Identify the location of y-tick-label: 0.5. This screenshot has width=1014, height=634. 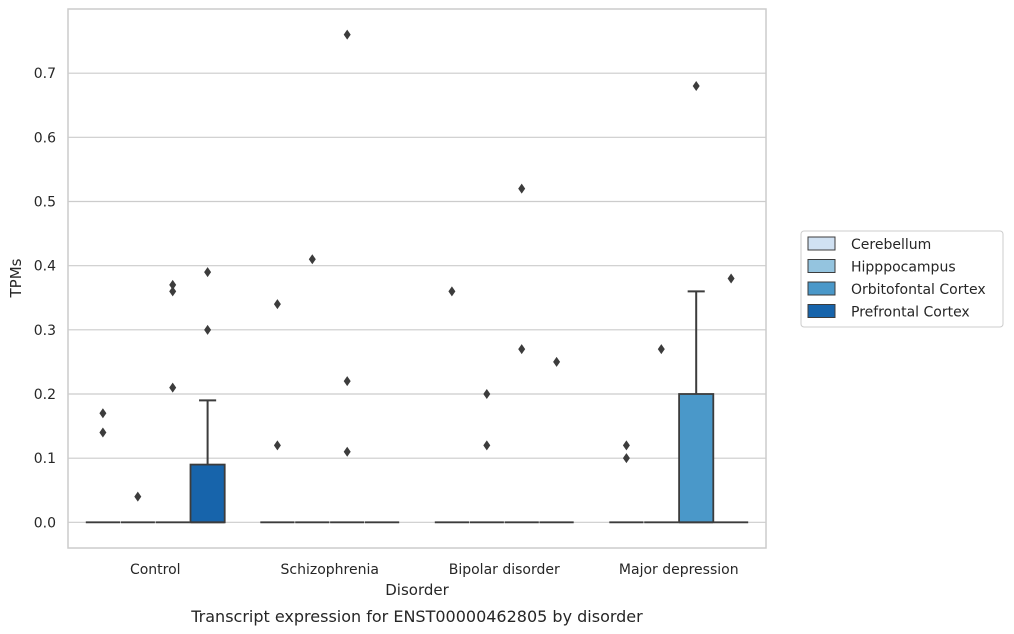
(45, 203).